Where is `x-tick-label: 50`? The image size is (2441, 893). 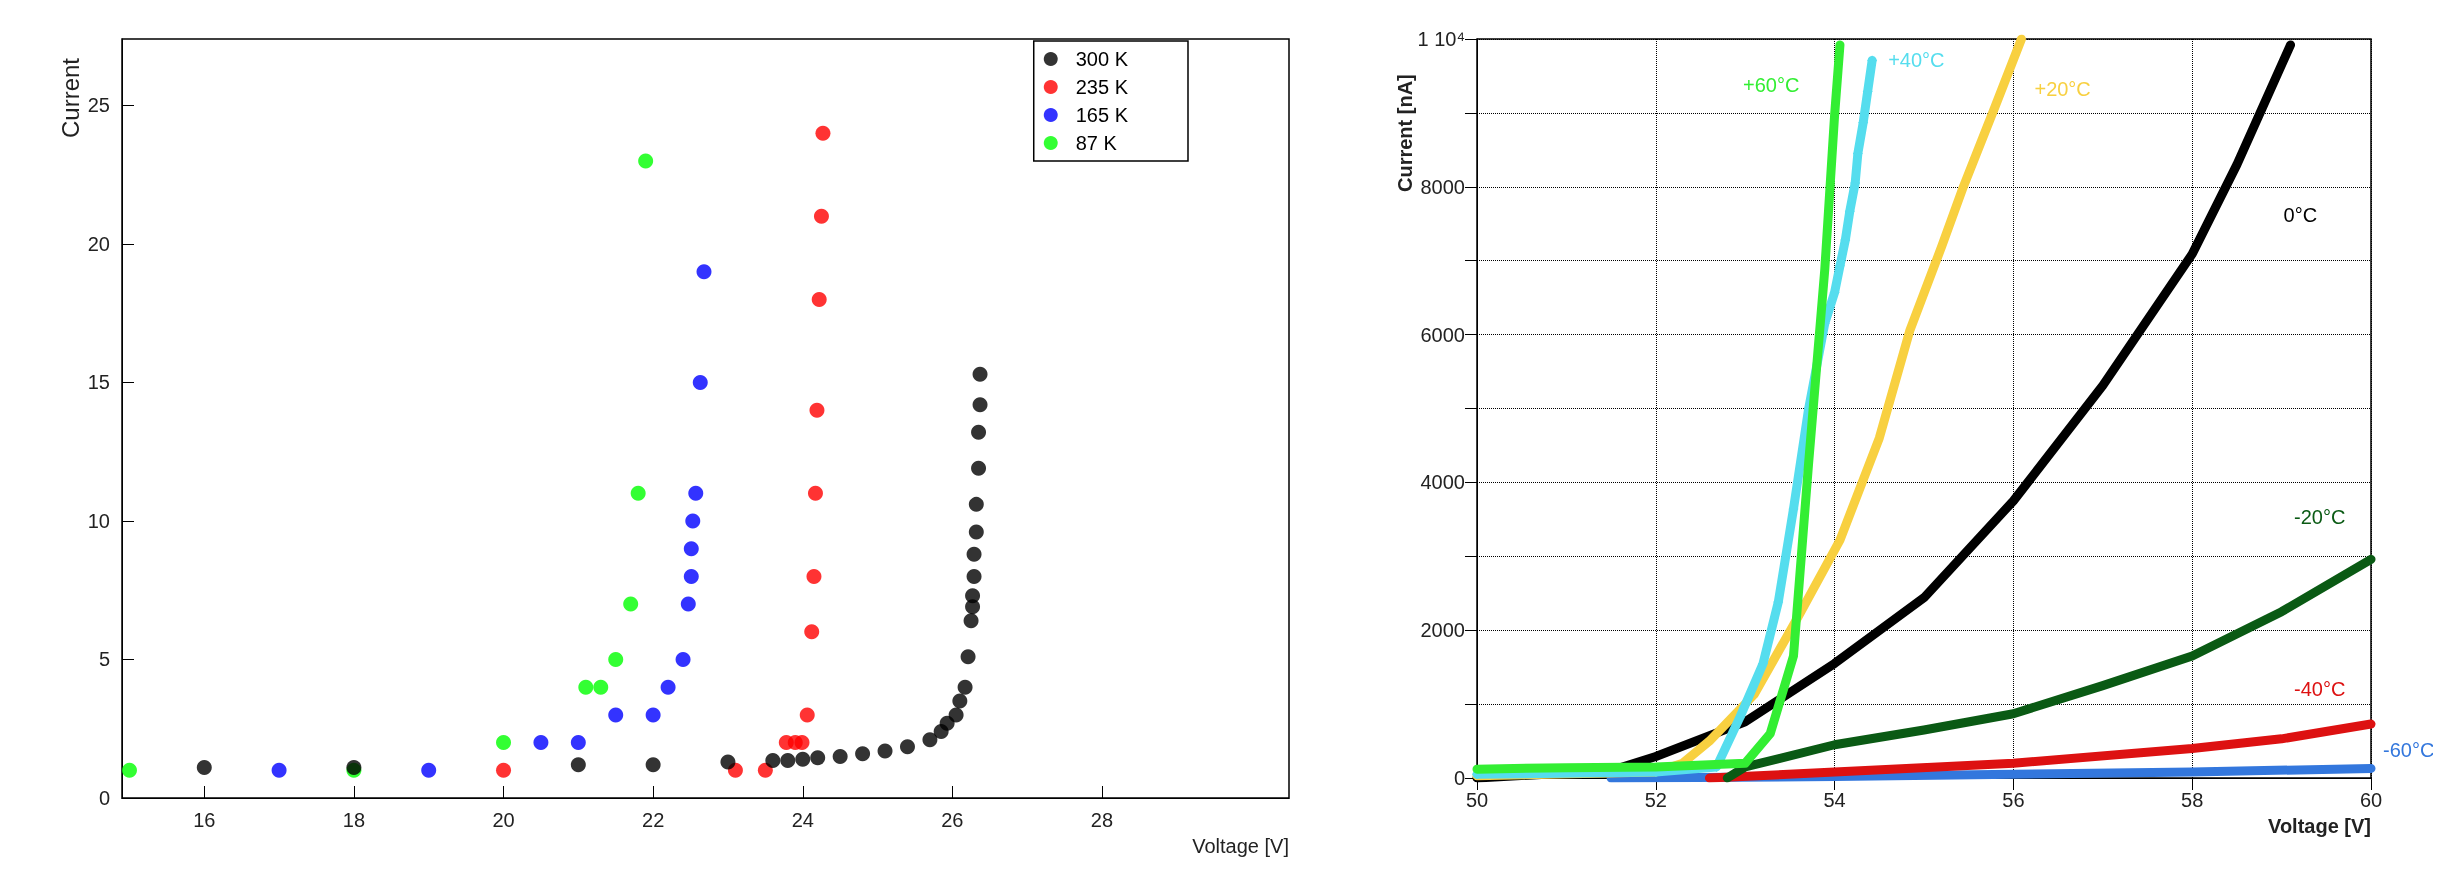 x-tick-label: 50 is located at coordinates (1477, 800).